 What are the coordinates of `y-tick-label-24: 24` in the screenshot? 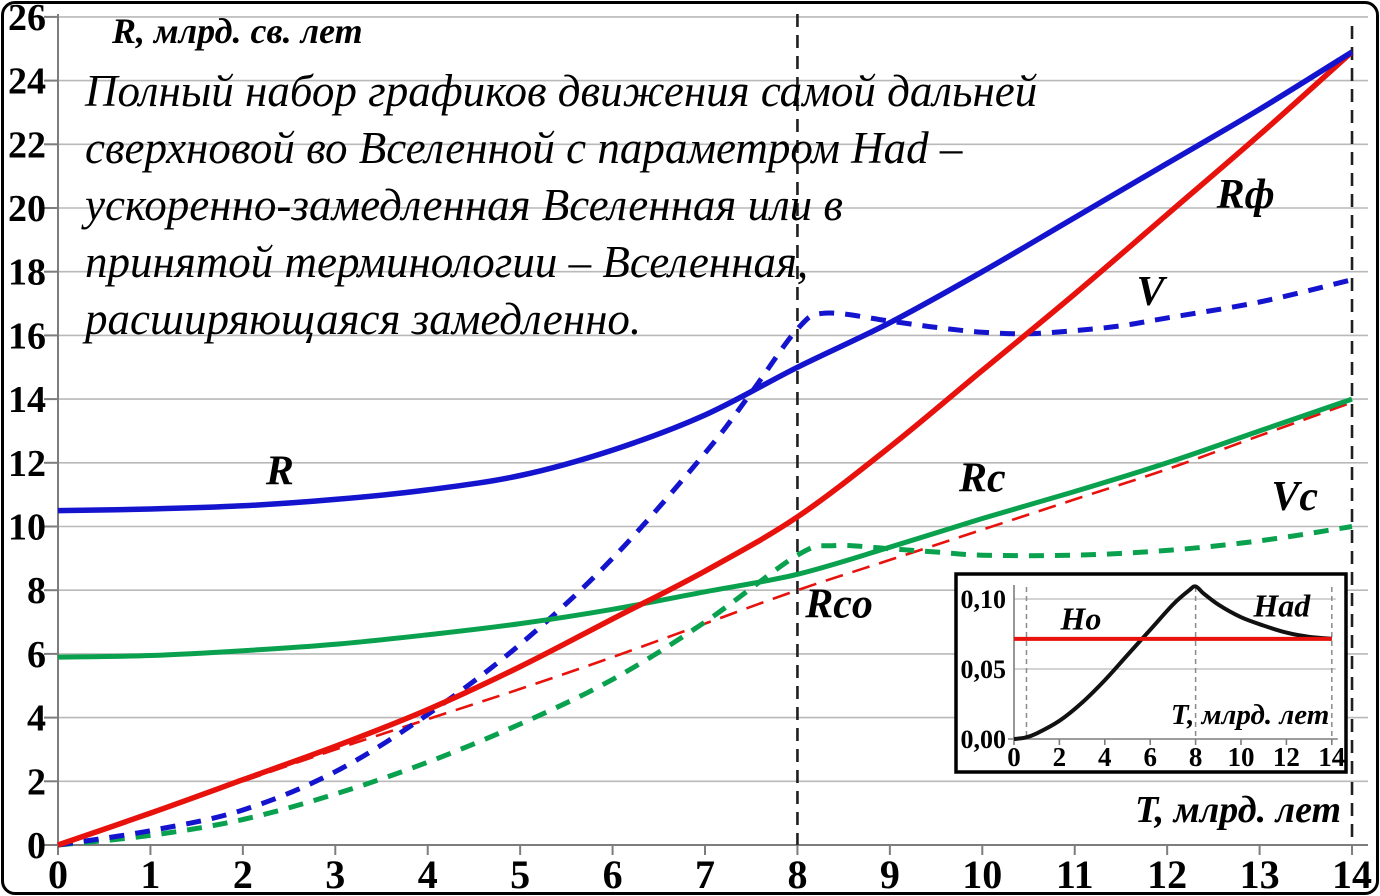 It's located at (27, 82).